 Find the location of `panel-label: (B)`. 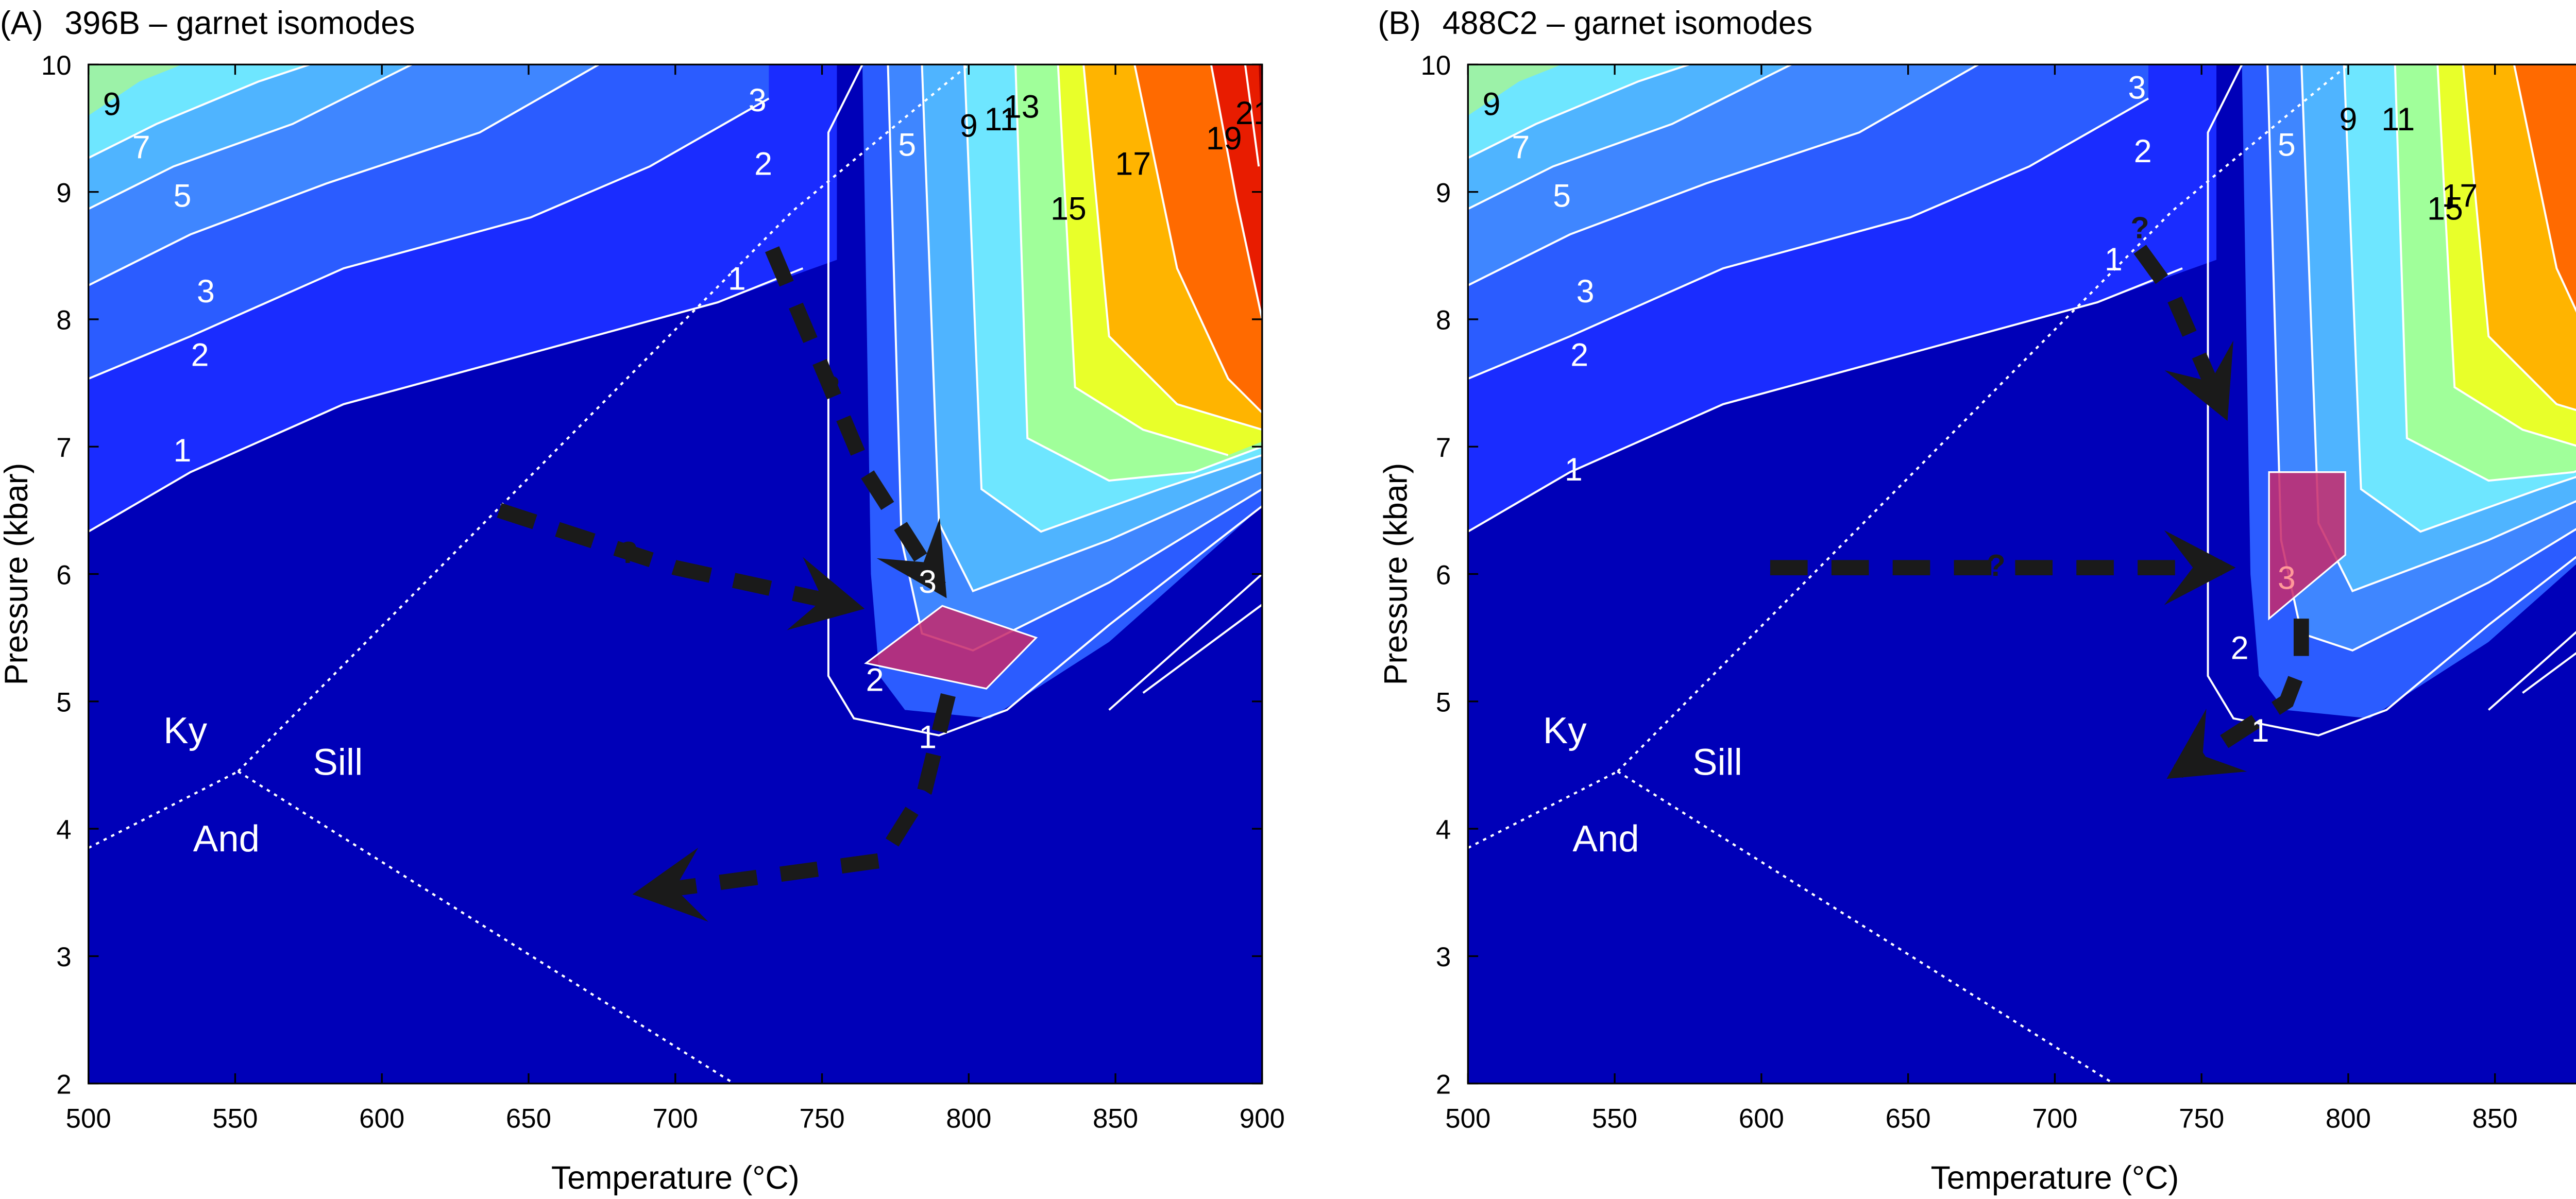

panel-label: (B) is located at coordinates (1399, 23).